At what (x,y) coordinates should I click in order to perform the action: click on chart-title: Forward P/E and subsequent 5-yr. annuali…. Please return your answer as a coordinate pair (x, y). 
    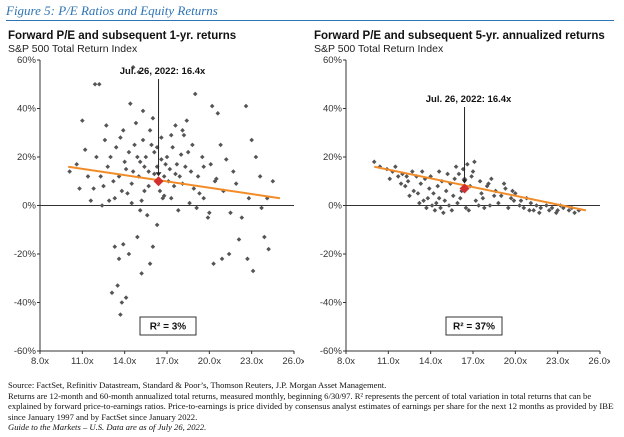
    Looking at the image, I should click on (459, 36).